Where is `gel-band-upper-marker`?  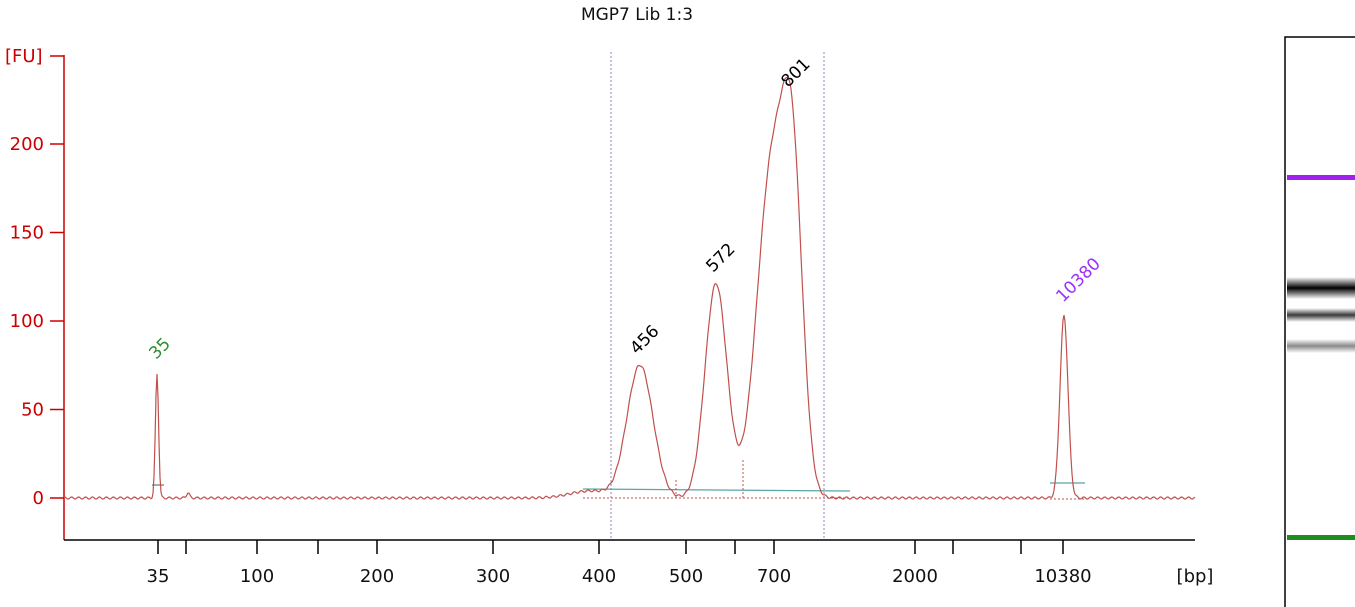
gel-band-upper-marker is located at coordinates (1321, 177).